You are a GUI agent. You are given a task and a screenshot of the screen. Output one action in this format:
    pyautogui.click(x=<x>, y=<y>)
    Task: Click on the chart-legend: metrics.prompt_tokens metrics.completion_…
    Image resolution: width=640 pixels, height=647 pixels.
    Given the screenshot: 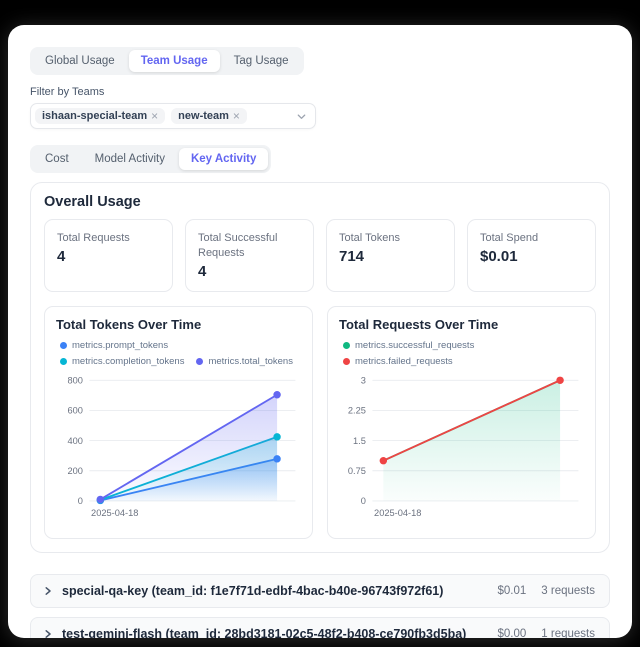 What is the action you would take?
    pyautogui.click(x=178, y=353)
    